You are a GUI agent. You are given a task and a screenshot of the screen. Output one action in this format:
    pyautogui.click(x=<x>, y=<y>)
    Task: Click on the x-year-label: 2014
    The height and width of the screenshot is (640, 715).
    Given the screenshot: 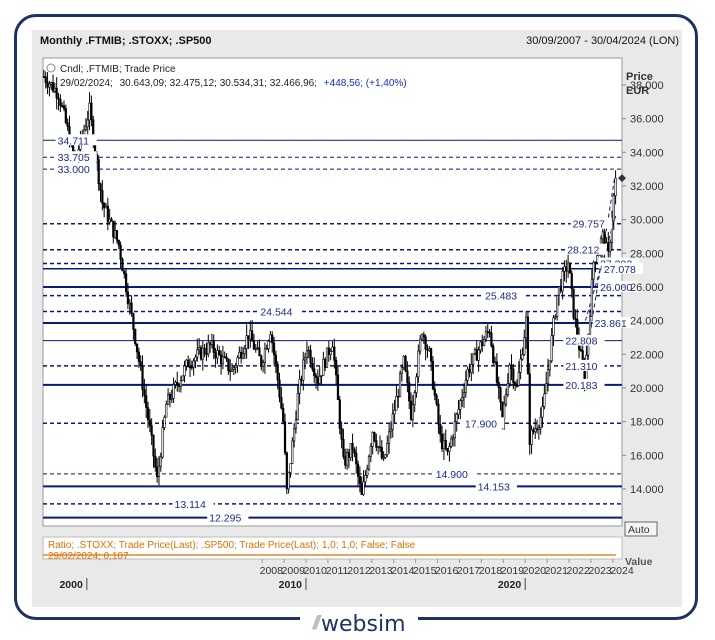 What is the action you would take?
    pyautogui.click(x=403, y=571)
    